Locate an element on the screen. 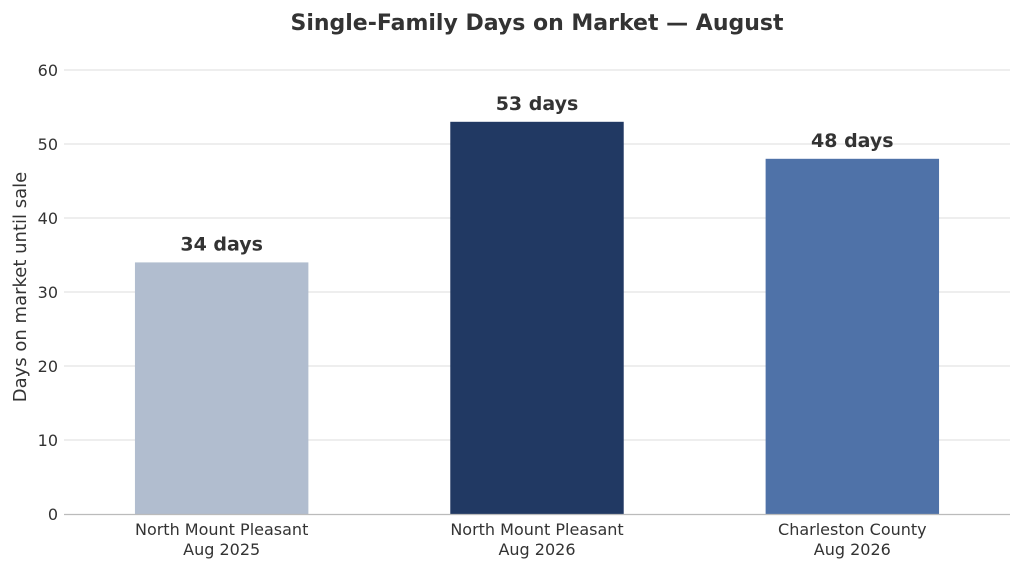 This screenshot has height=569, width=1023. y-tick-label: 60 is located at coordinates (48, 70).